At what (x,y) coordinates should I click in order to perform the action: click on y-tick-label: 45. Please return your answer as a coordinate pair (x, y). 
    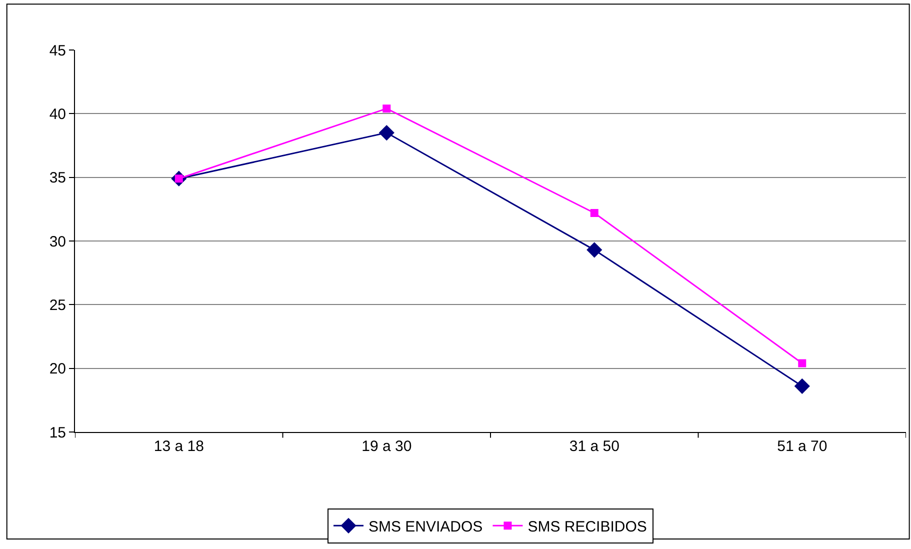
    Looking at the image, I should click on (57, 51).